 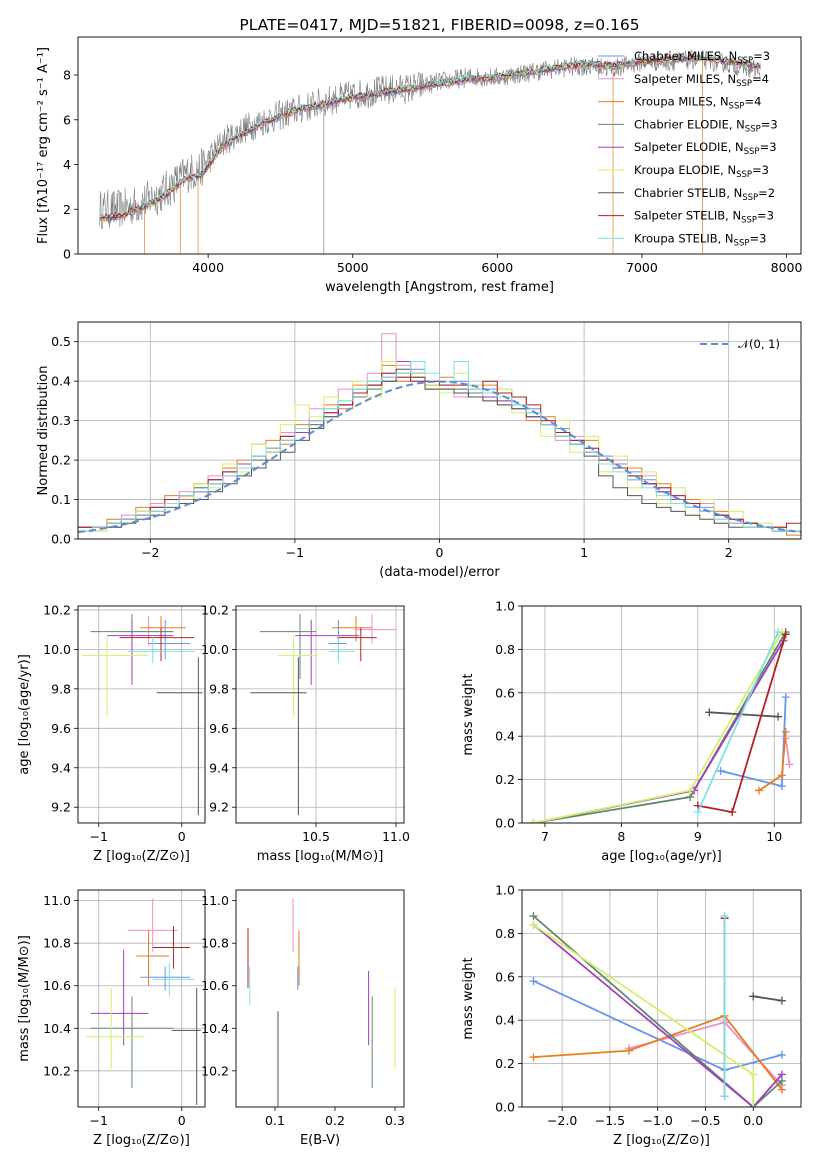 What do you see at coordinates (621, 836) in the screenshot?
I see `x-tick-label: 8` at bounding box center [621, 836].